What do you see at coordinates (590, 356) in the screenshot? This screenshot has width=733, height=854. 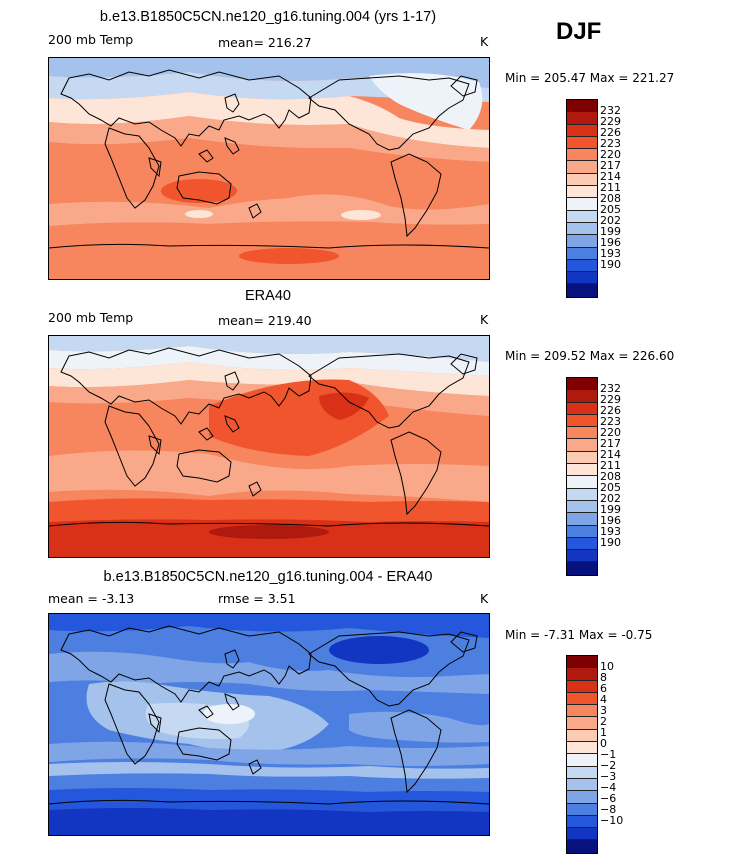 I see `panel-2-minmax: Min = 209.52 Max = 226.60` at bounding box center [590, 356].